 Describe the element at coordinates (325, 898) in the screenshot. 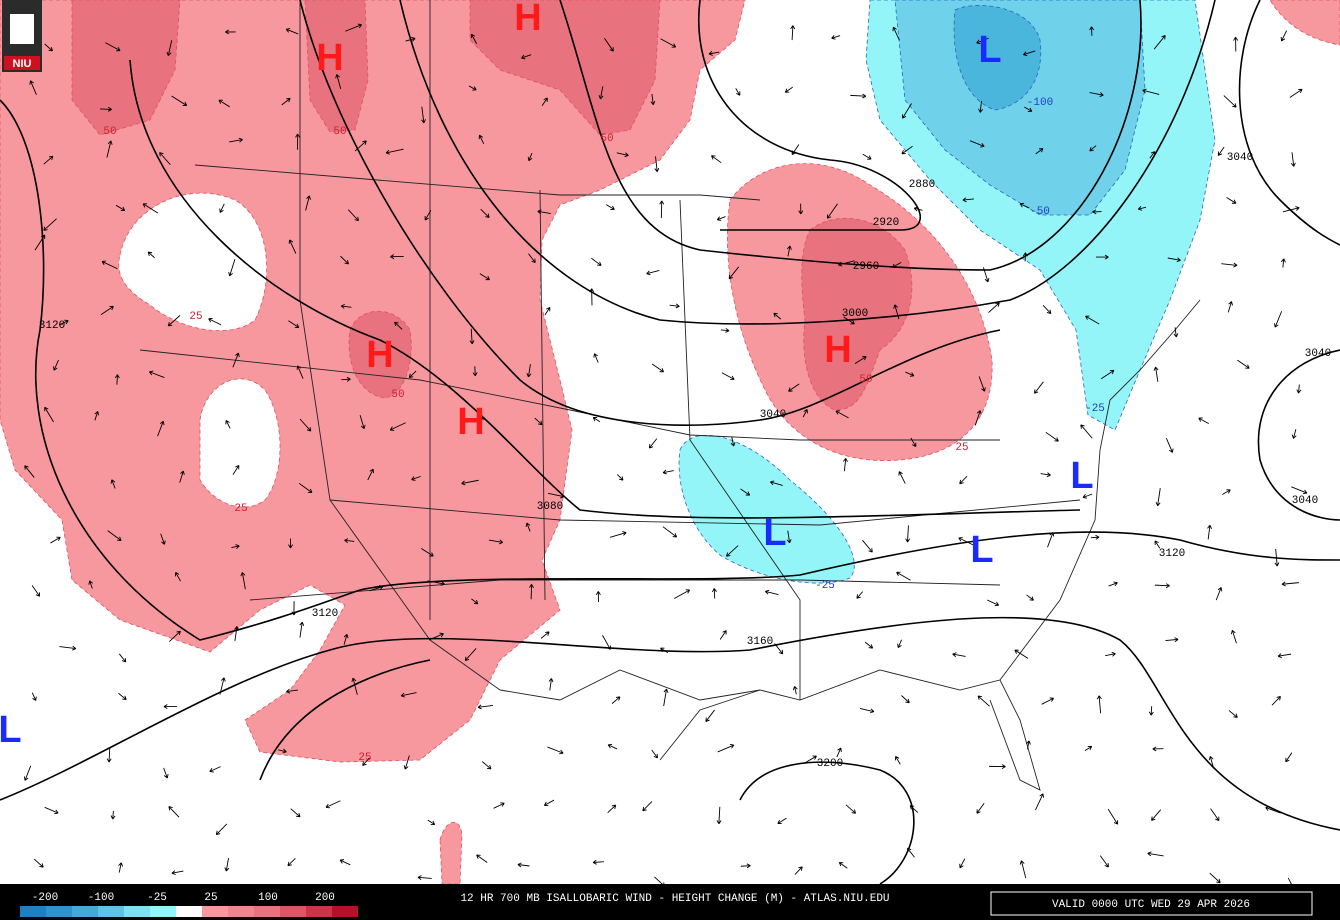

I see `legend-label: 200` at that location.